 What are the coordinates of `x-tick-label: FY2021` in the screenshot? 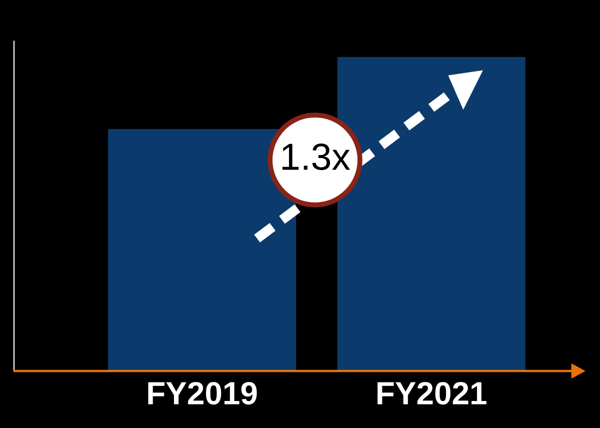 It's located at (432, 393).